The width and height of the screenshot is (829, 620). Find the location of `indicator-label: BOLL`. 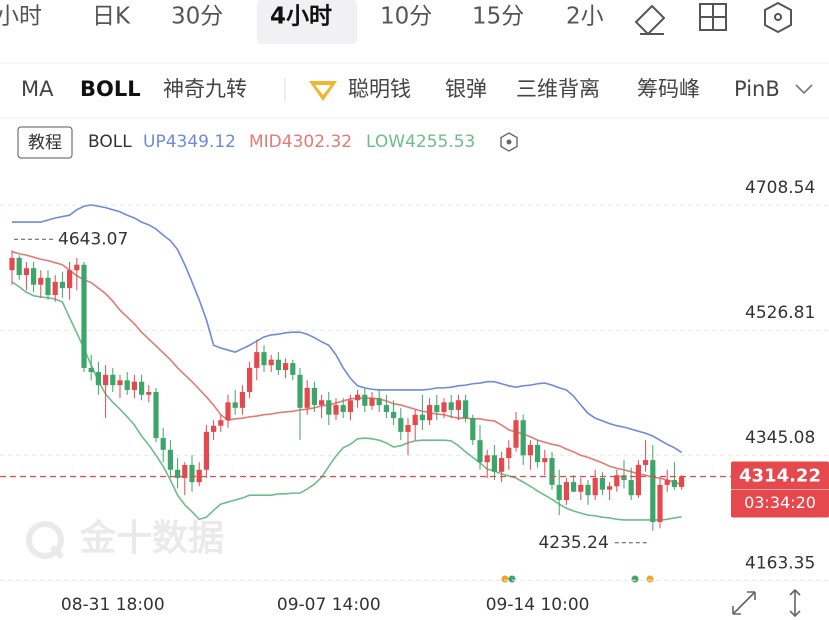

indicator-label: BOLL is located at coordinates (110, 142).